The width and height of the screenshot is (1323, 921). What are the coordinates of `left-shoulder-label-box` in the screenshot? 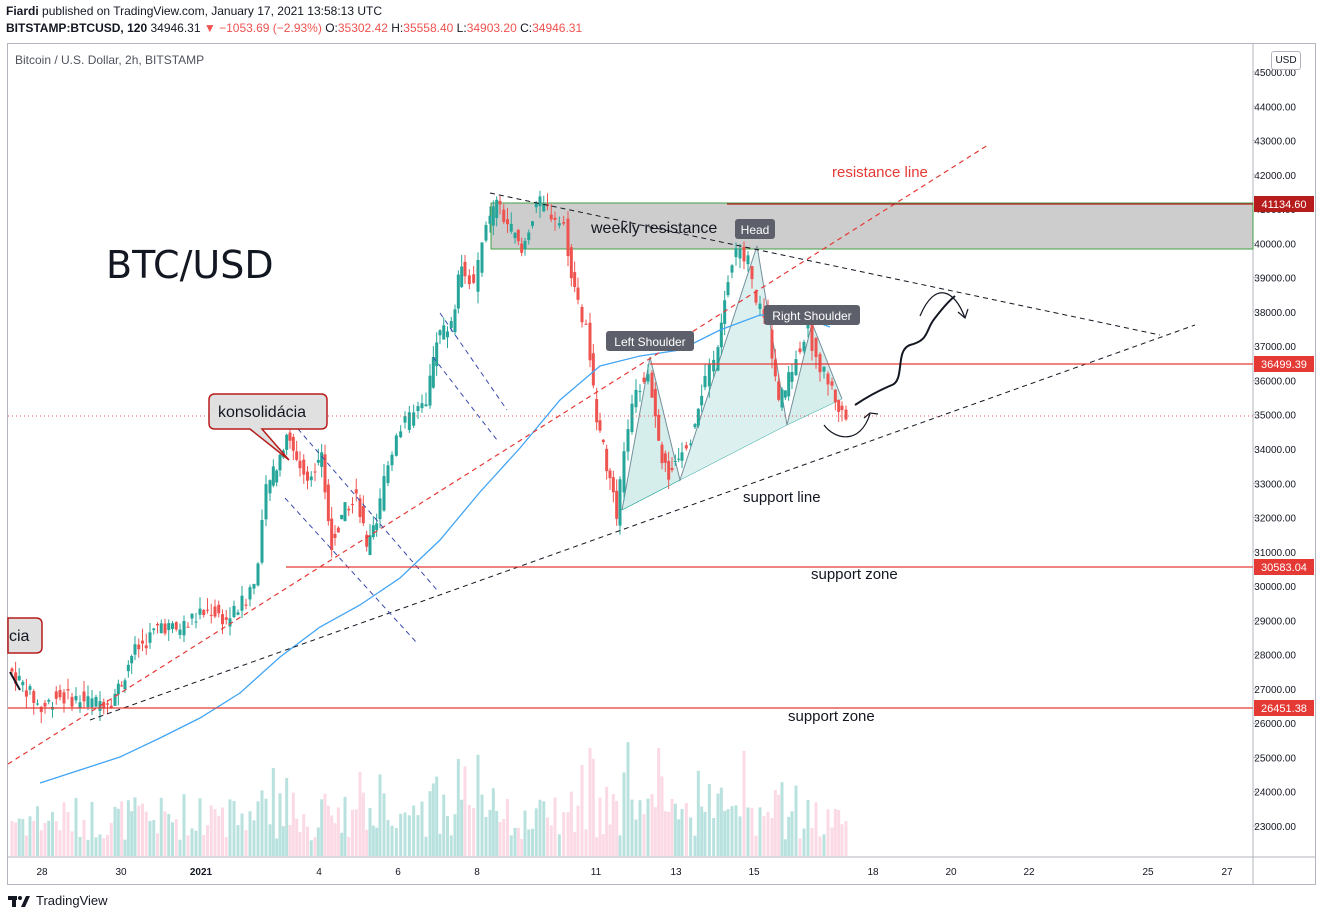 It's located at (650, 341).